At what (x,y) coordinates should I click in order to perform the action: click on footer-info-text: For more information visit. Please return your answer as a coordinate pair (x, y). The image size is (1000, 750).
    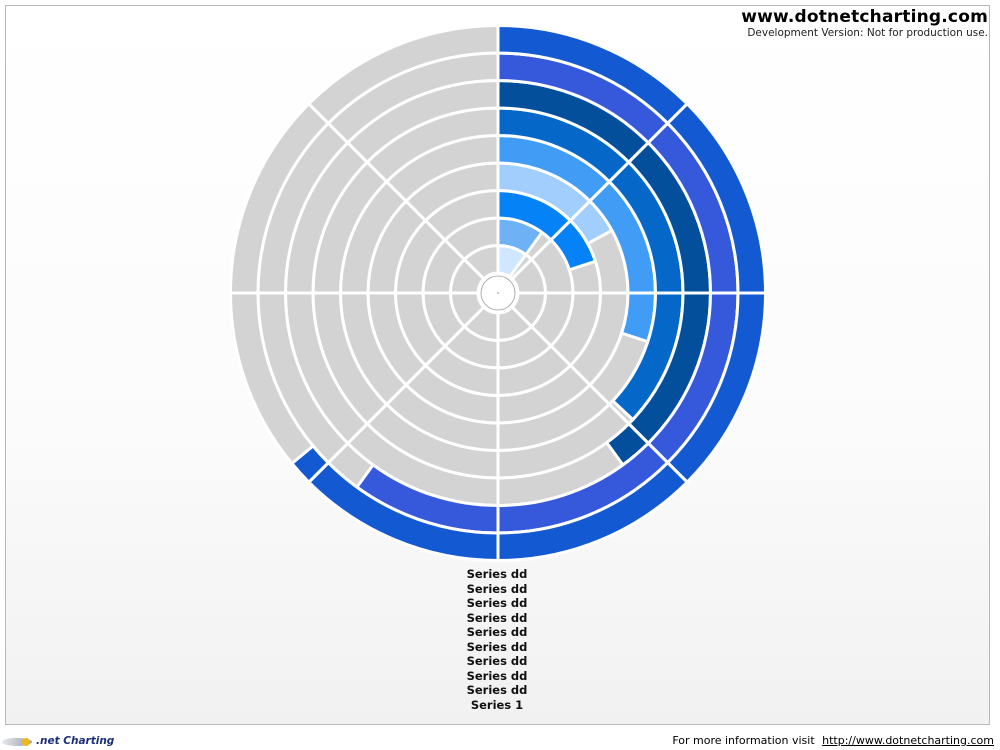
    Looking at the image, I should click on (743, 740).